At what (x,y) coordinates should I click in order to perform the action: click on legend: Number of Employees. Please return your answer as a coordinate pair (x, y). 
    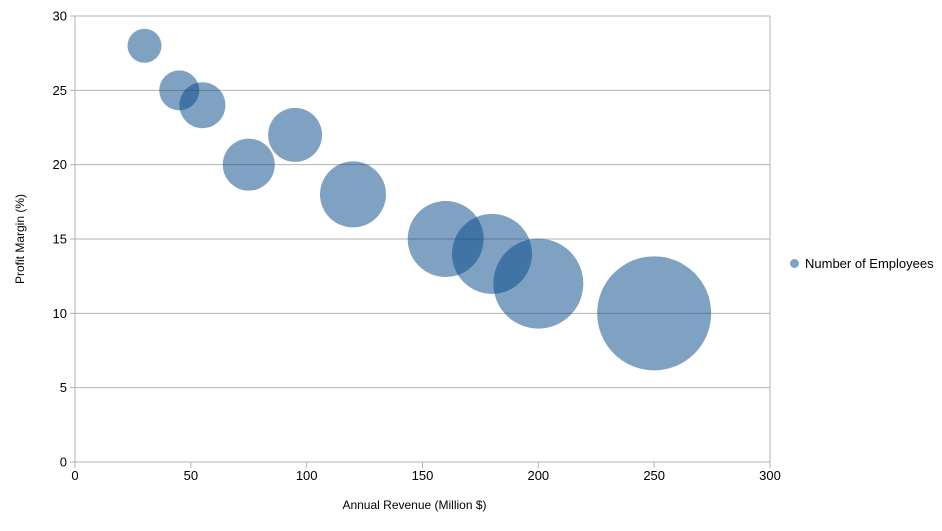
    Looking at the image, I should click on (862, 263).